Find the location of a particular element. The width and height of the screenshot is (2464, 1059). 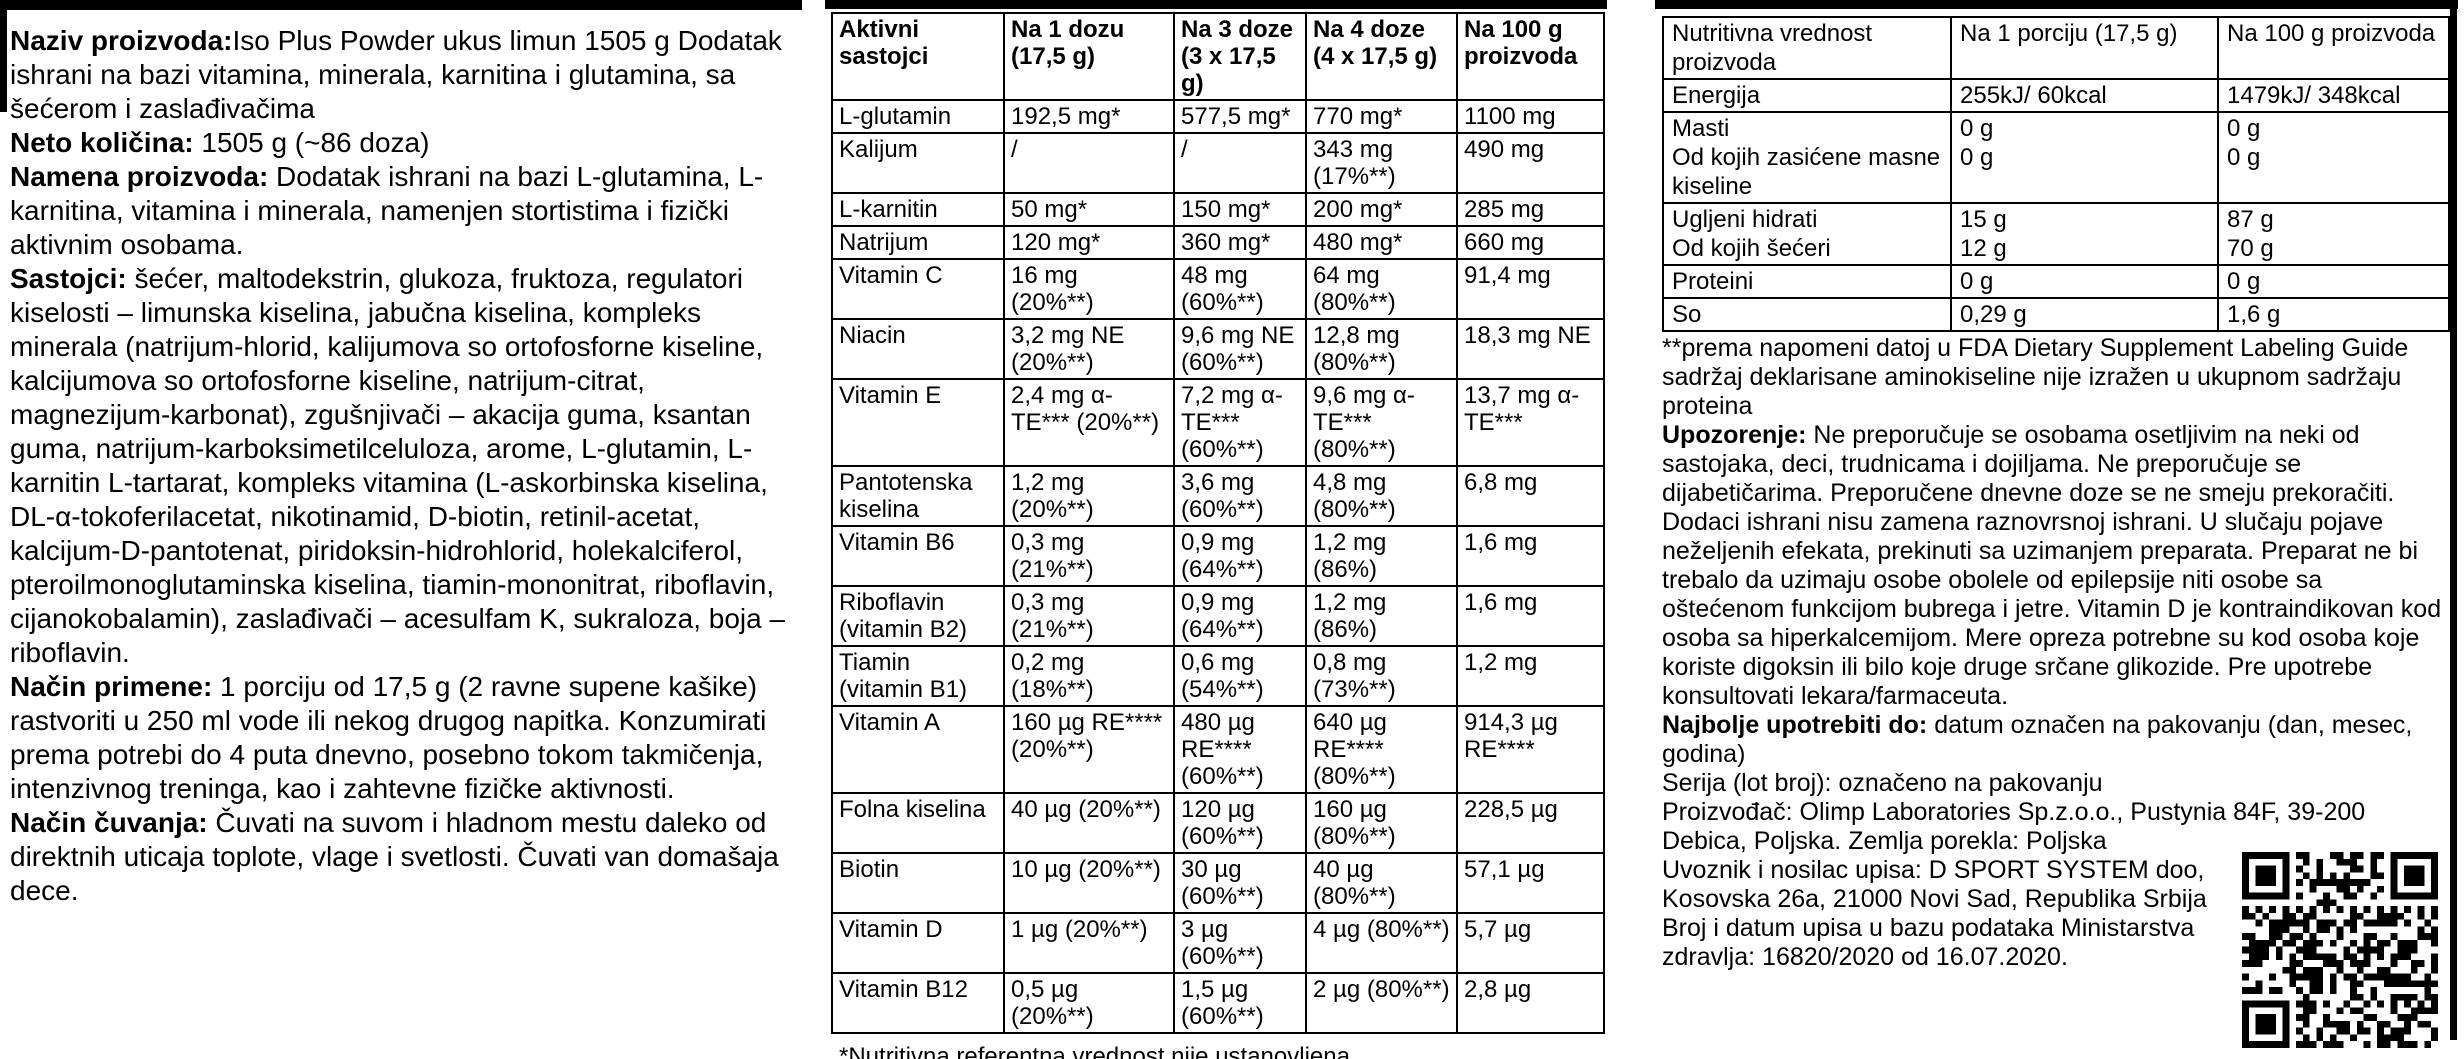

table-cell: 64 mg (80%**) is located at coordinates (1381, 289).